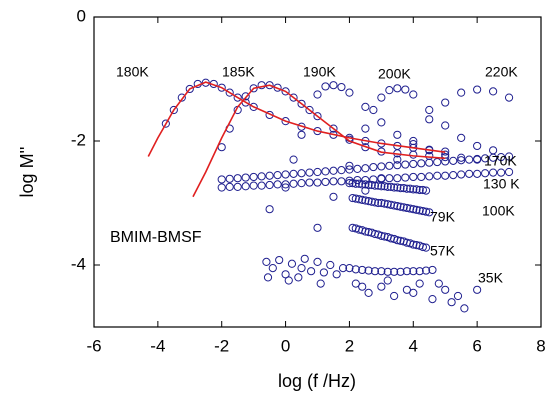 Image resolution: width=552 pixels, height=398 pixels. What do you see at coordinates (443, 217) in the screenshot?
I see `series-label: 79K` at bounding box center [443, 217].